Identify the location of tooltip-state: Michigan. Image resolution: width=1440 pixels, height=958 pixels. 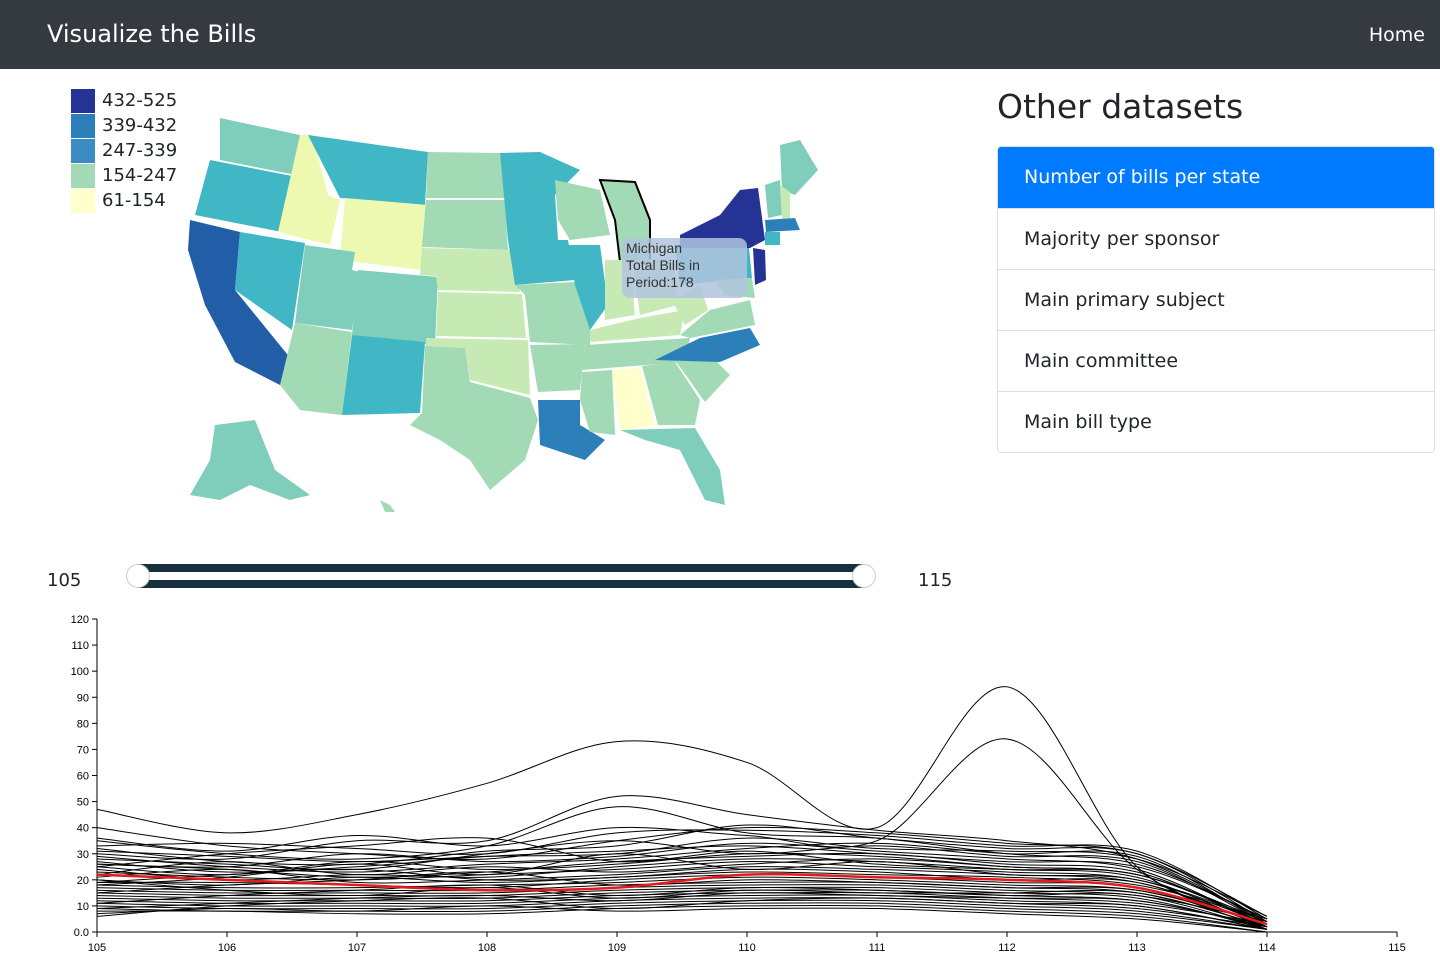
(654, 248).